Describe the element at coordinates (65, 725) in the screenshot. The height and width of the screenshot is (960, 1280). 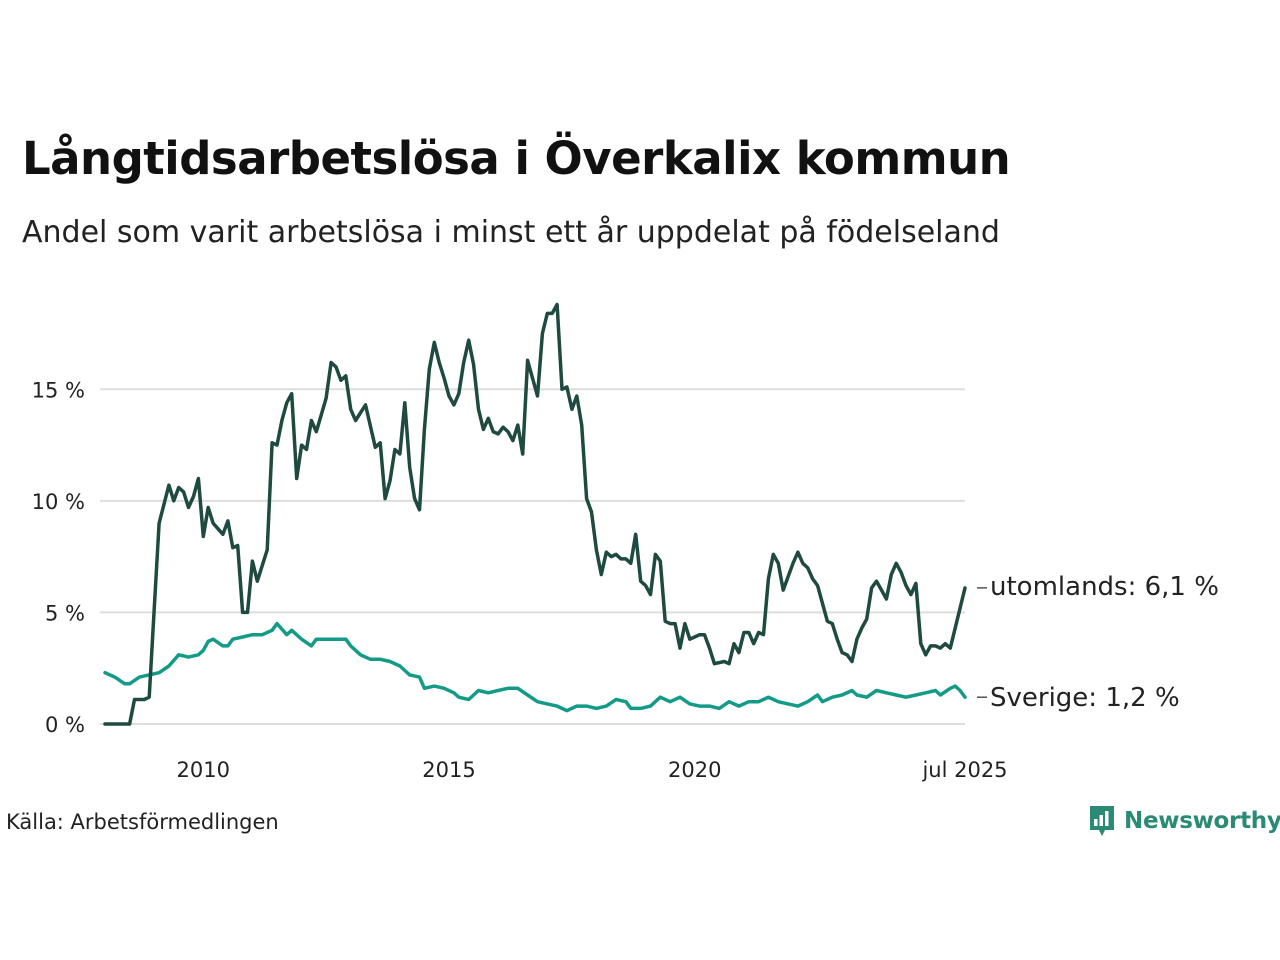
I see `y-tick-label: 0 %` at that location.